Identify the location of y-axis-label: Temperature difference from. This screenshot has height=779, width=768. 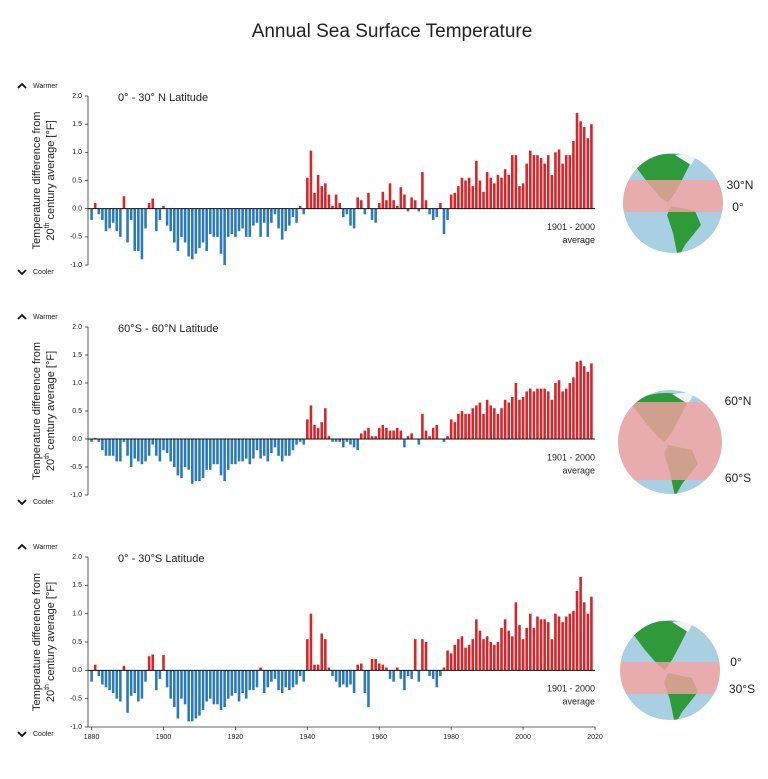
(37, 411).